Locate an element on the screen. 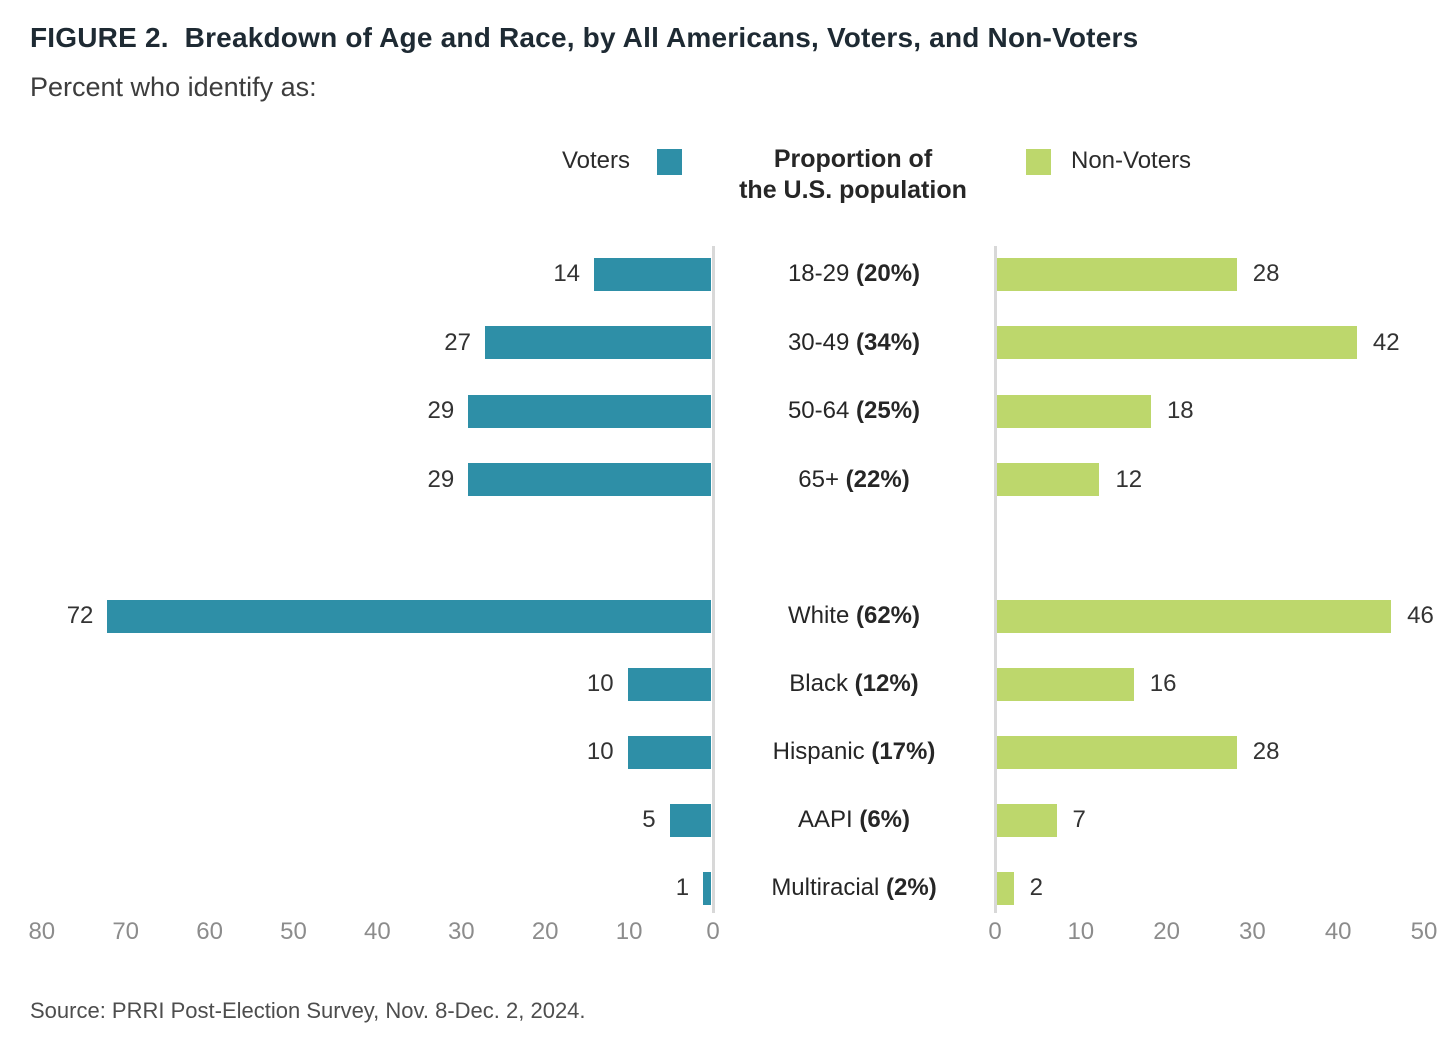  left-axis-tick-label: 60 is located at coordinates (209, 931).